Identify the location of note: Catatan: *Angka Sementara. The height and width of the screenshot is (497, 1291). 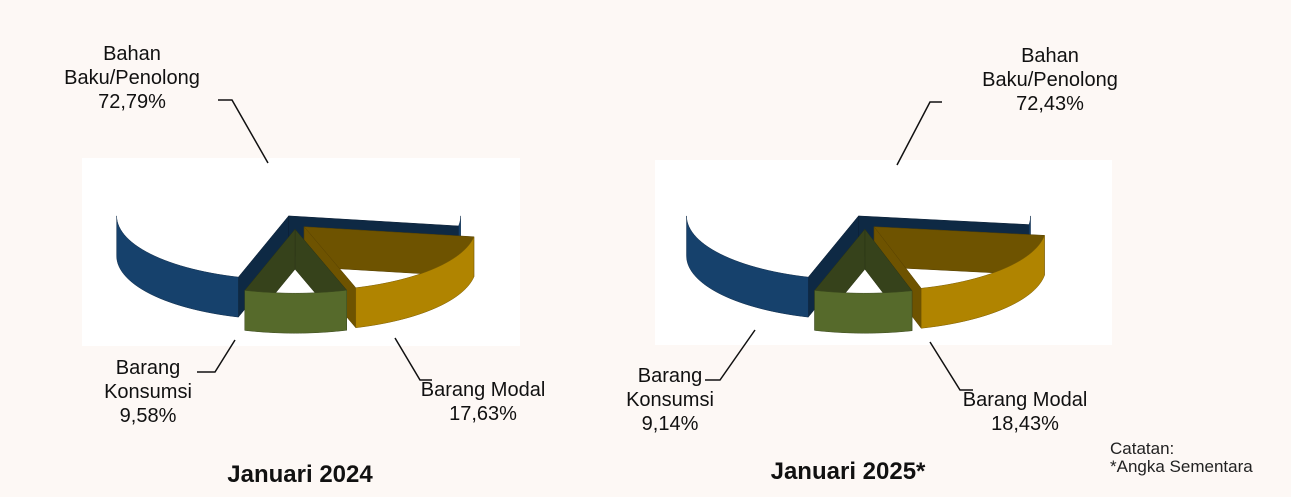
(1181, 458).